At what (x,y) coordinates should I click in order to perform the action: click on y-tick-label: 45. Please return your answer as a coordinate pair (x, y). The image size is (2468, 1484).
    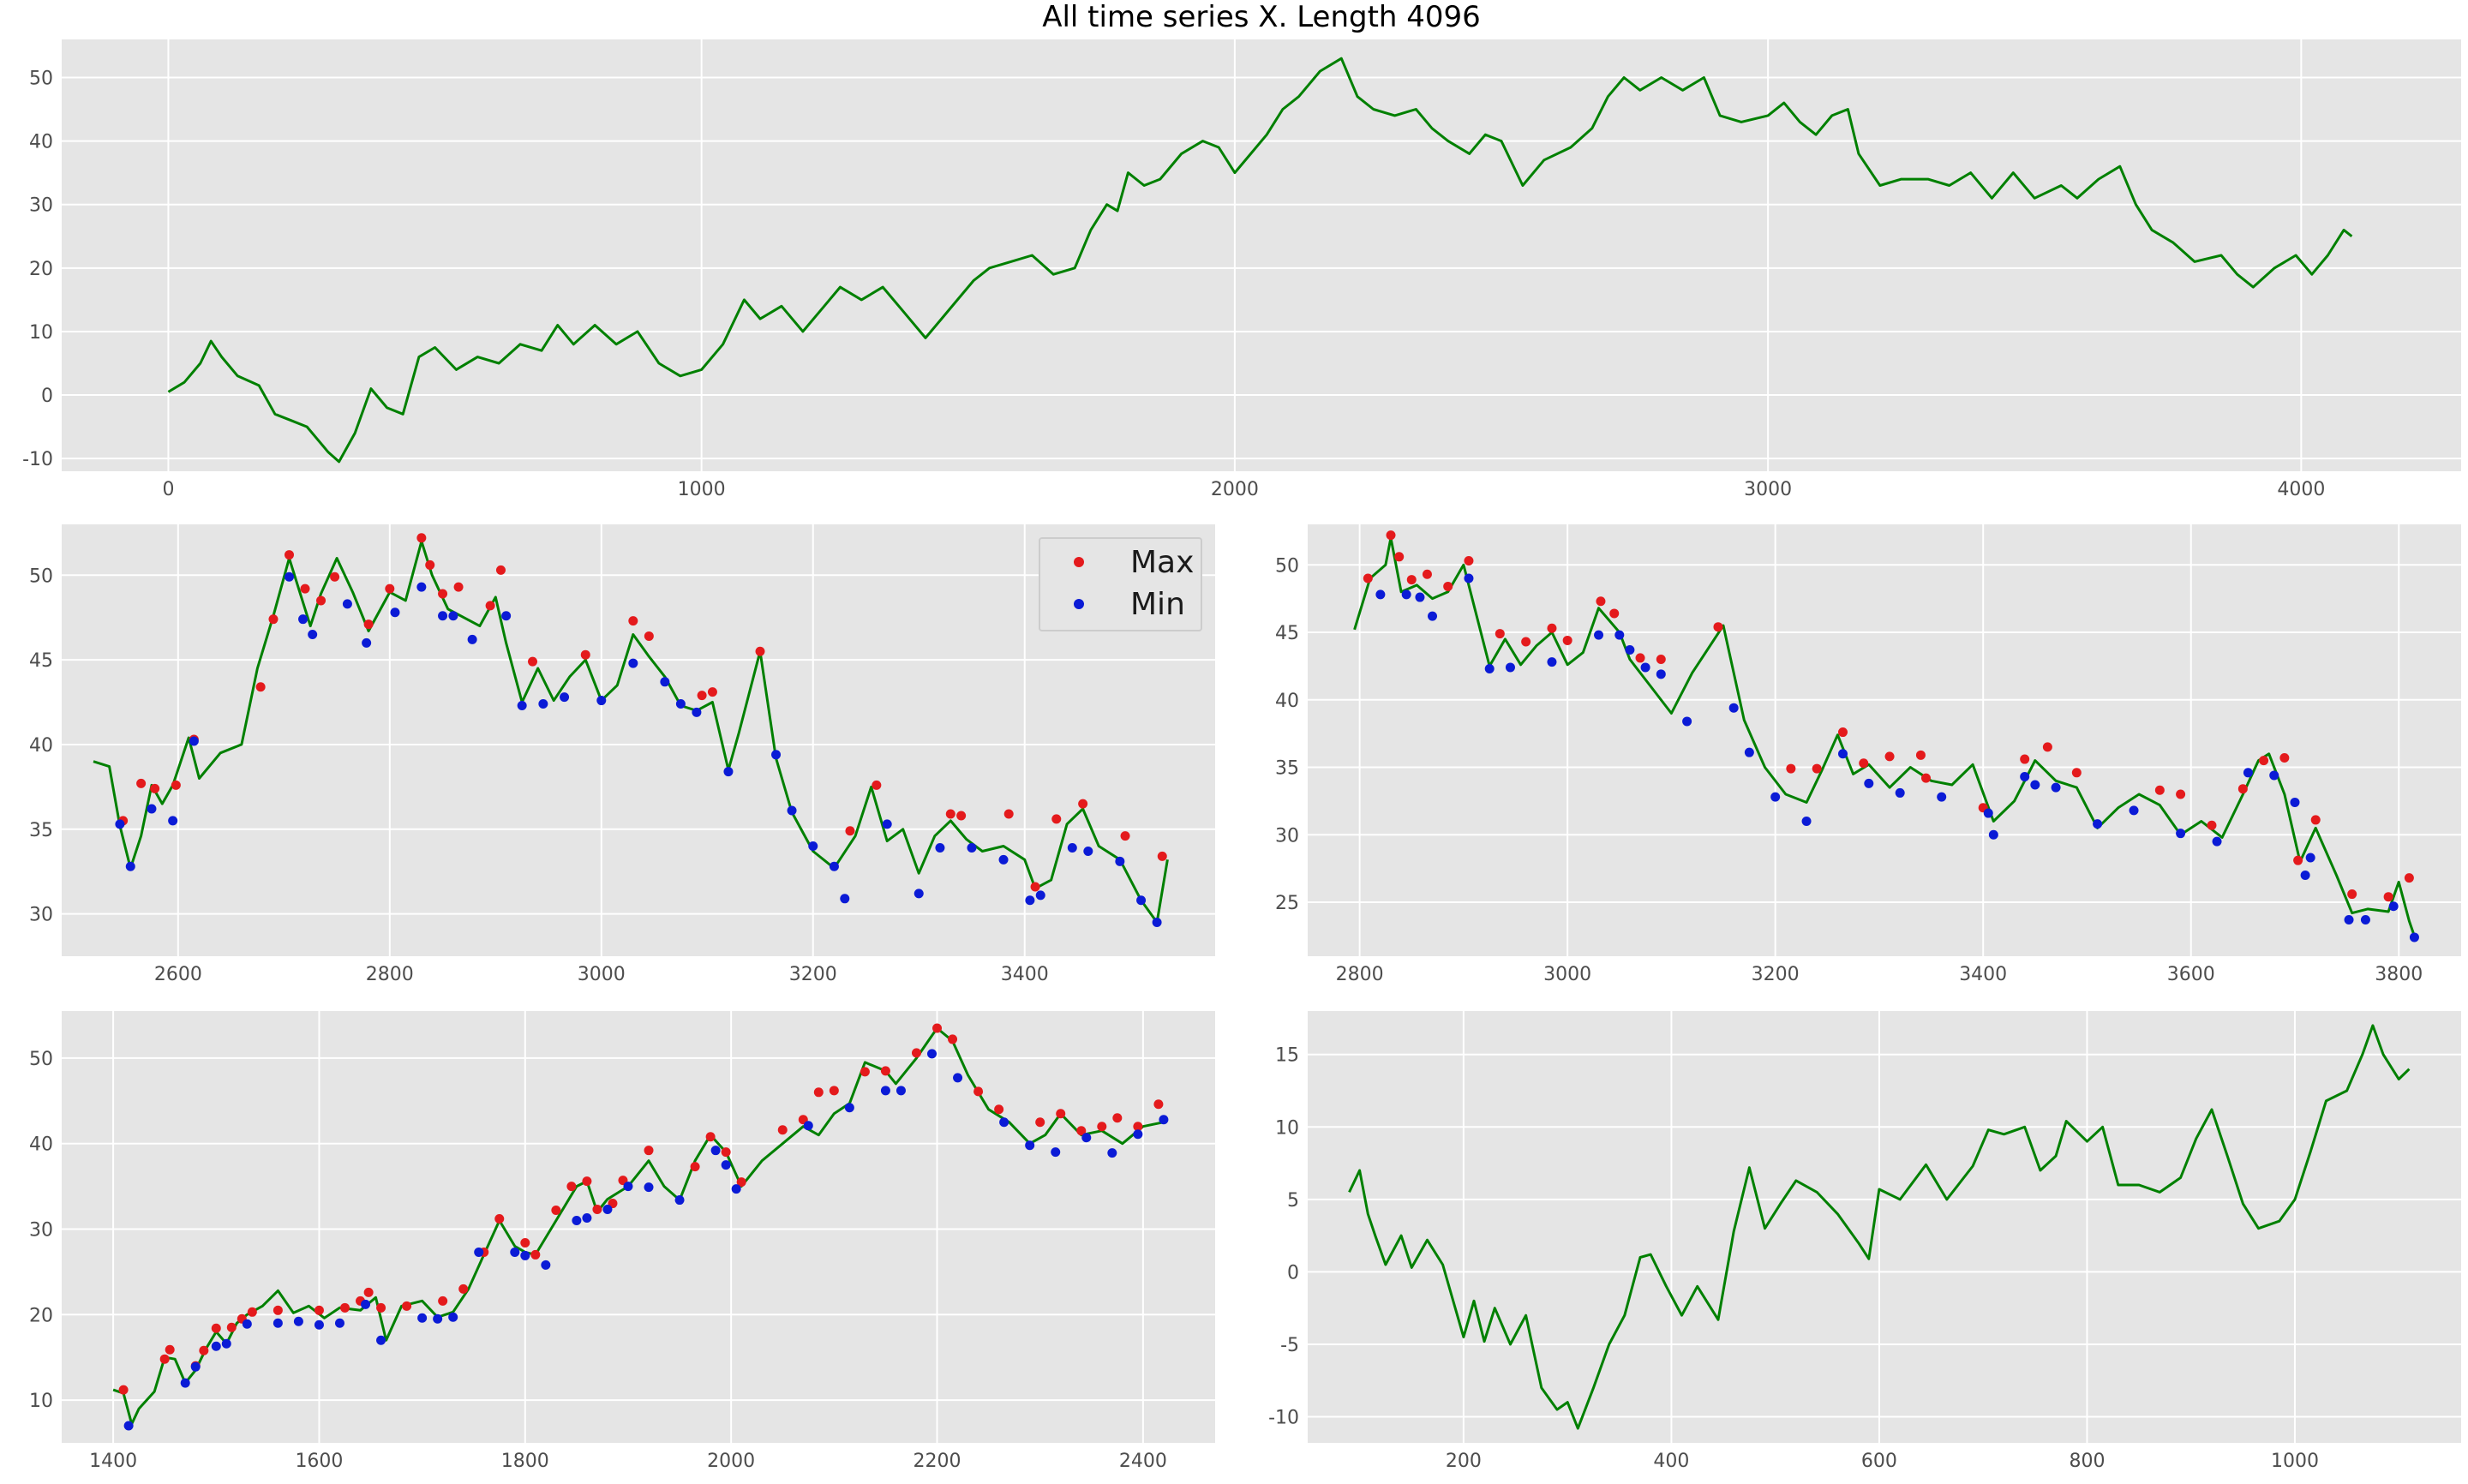
    Looking at the image, I should click on (1287, 634).